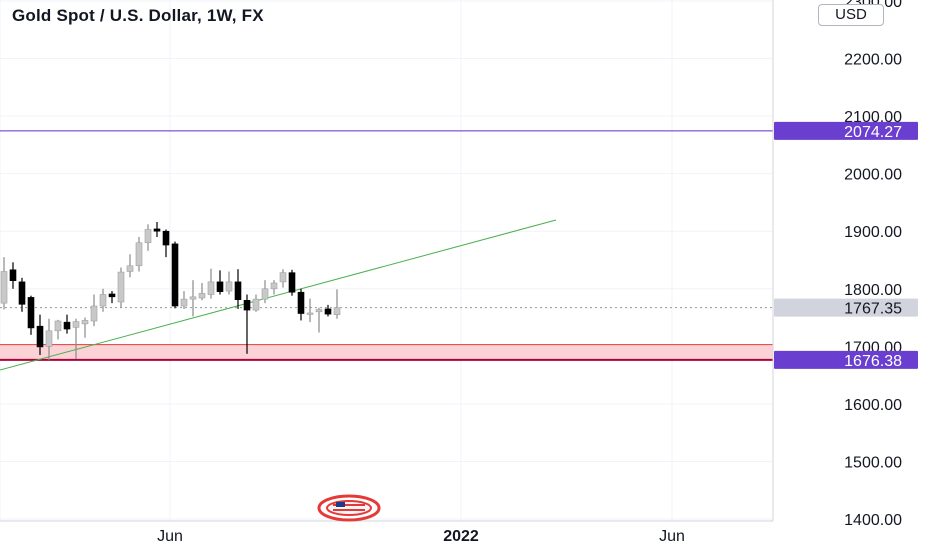 This screenshot has width=932, height=550. What do you see at coordinates (461, 536) in the screenshot?
I see `time-tick-label: 2022` at bounding box center [461, 536].